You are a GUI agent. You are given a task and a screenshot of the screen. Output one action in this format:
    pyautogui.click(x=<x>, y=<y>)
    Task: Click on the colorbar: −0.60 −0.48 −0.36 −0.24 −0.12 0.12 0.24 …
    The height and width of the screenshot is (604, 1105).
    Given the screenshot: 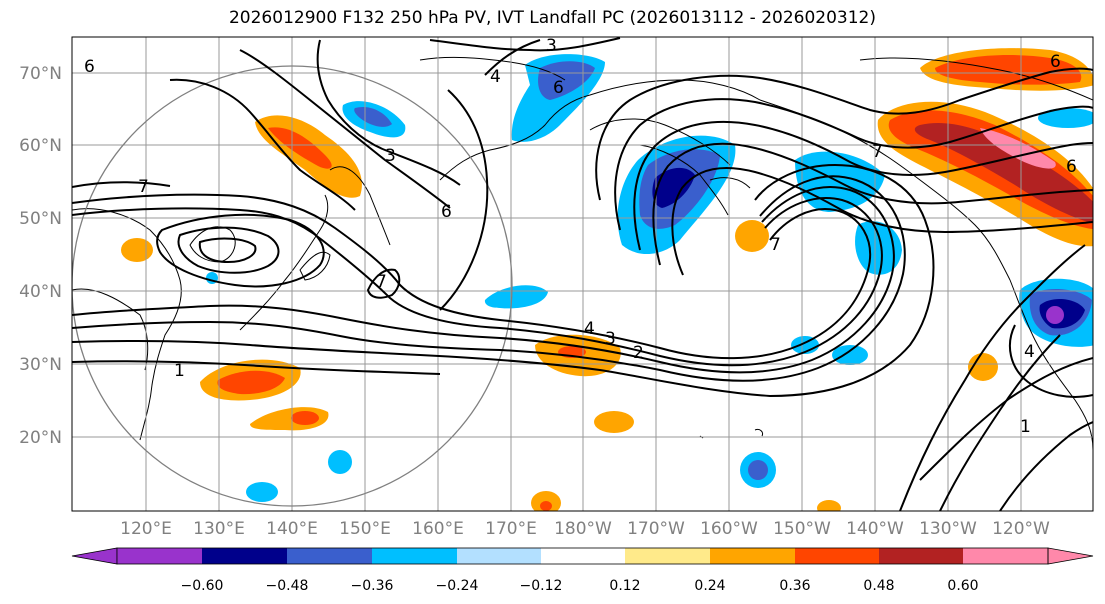 What is the action you would take?
    pyautogui.click(x=582, y=570)
    